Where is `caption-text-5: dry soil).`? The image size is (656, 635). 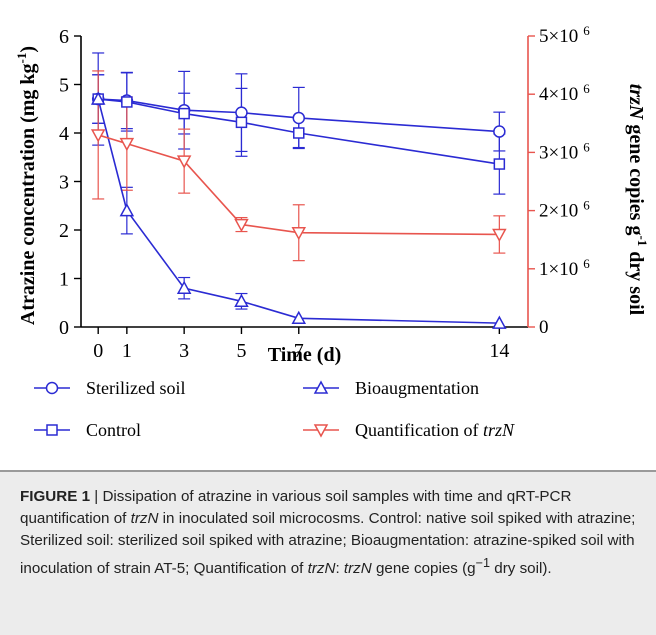 caption-text-5: dry soil). is located at coordinates (521, 569).